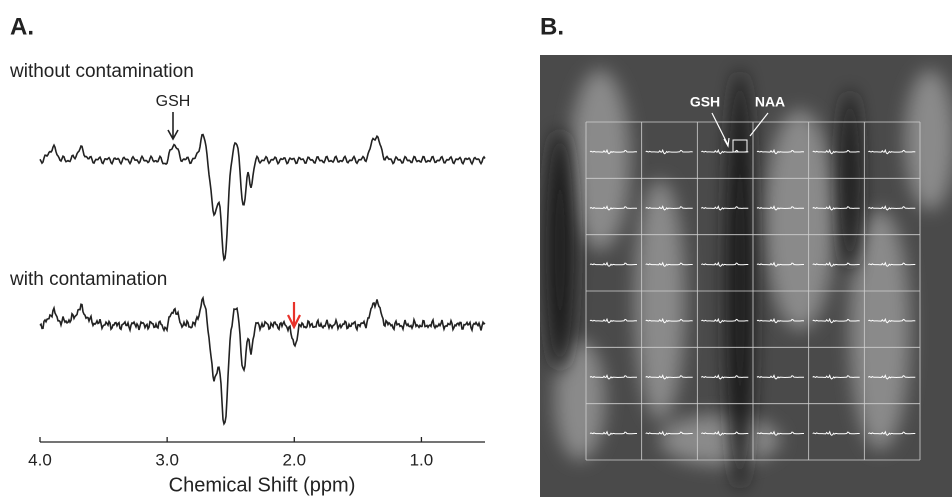 Image resolution: width=952 pixels, height=497 pixels. What do you see at coordinates (101, 71) in the screenshot?
I see `spectrum-title: without contamination` at bounding box center [101, 71].